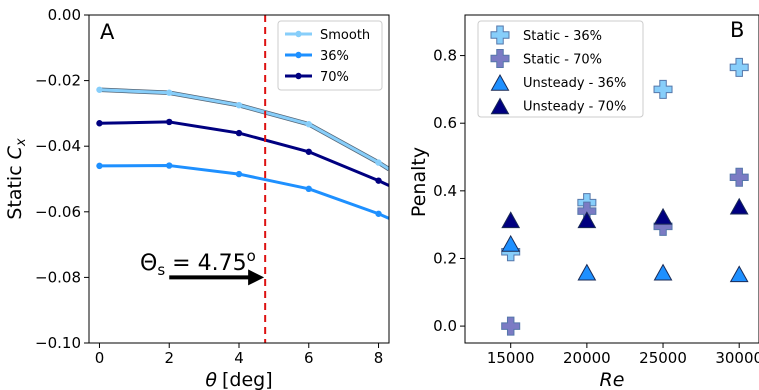  What do you see at coordinates (334, 56) in the screenshot?
I see `legend-label-36: 36%` at bounding box center [334, 56].